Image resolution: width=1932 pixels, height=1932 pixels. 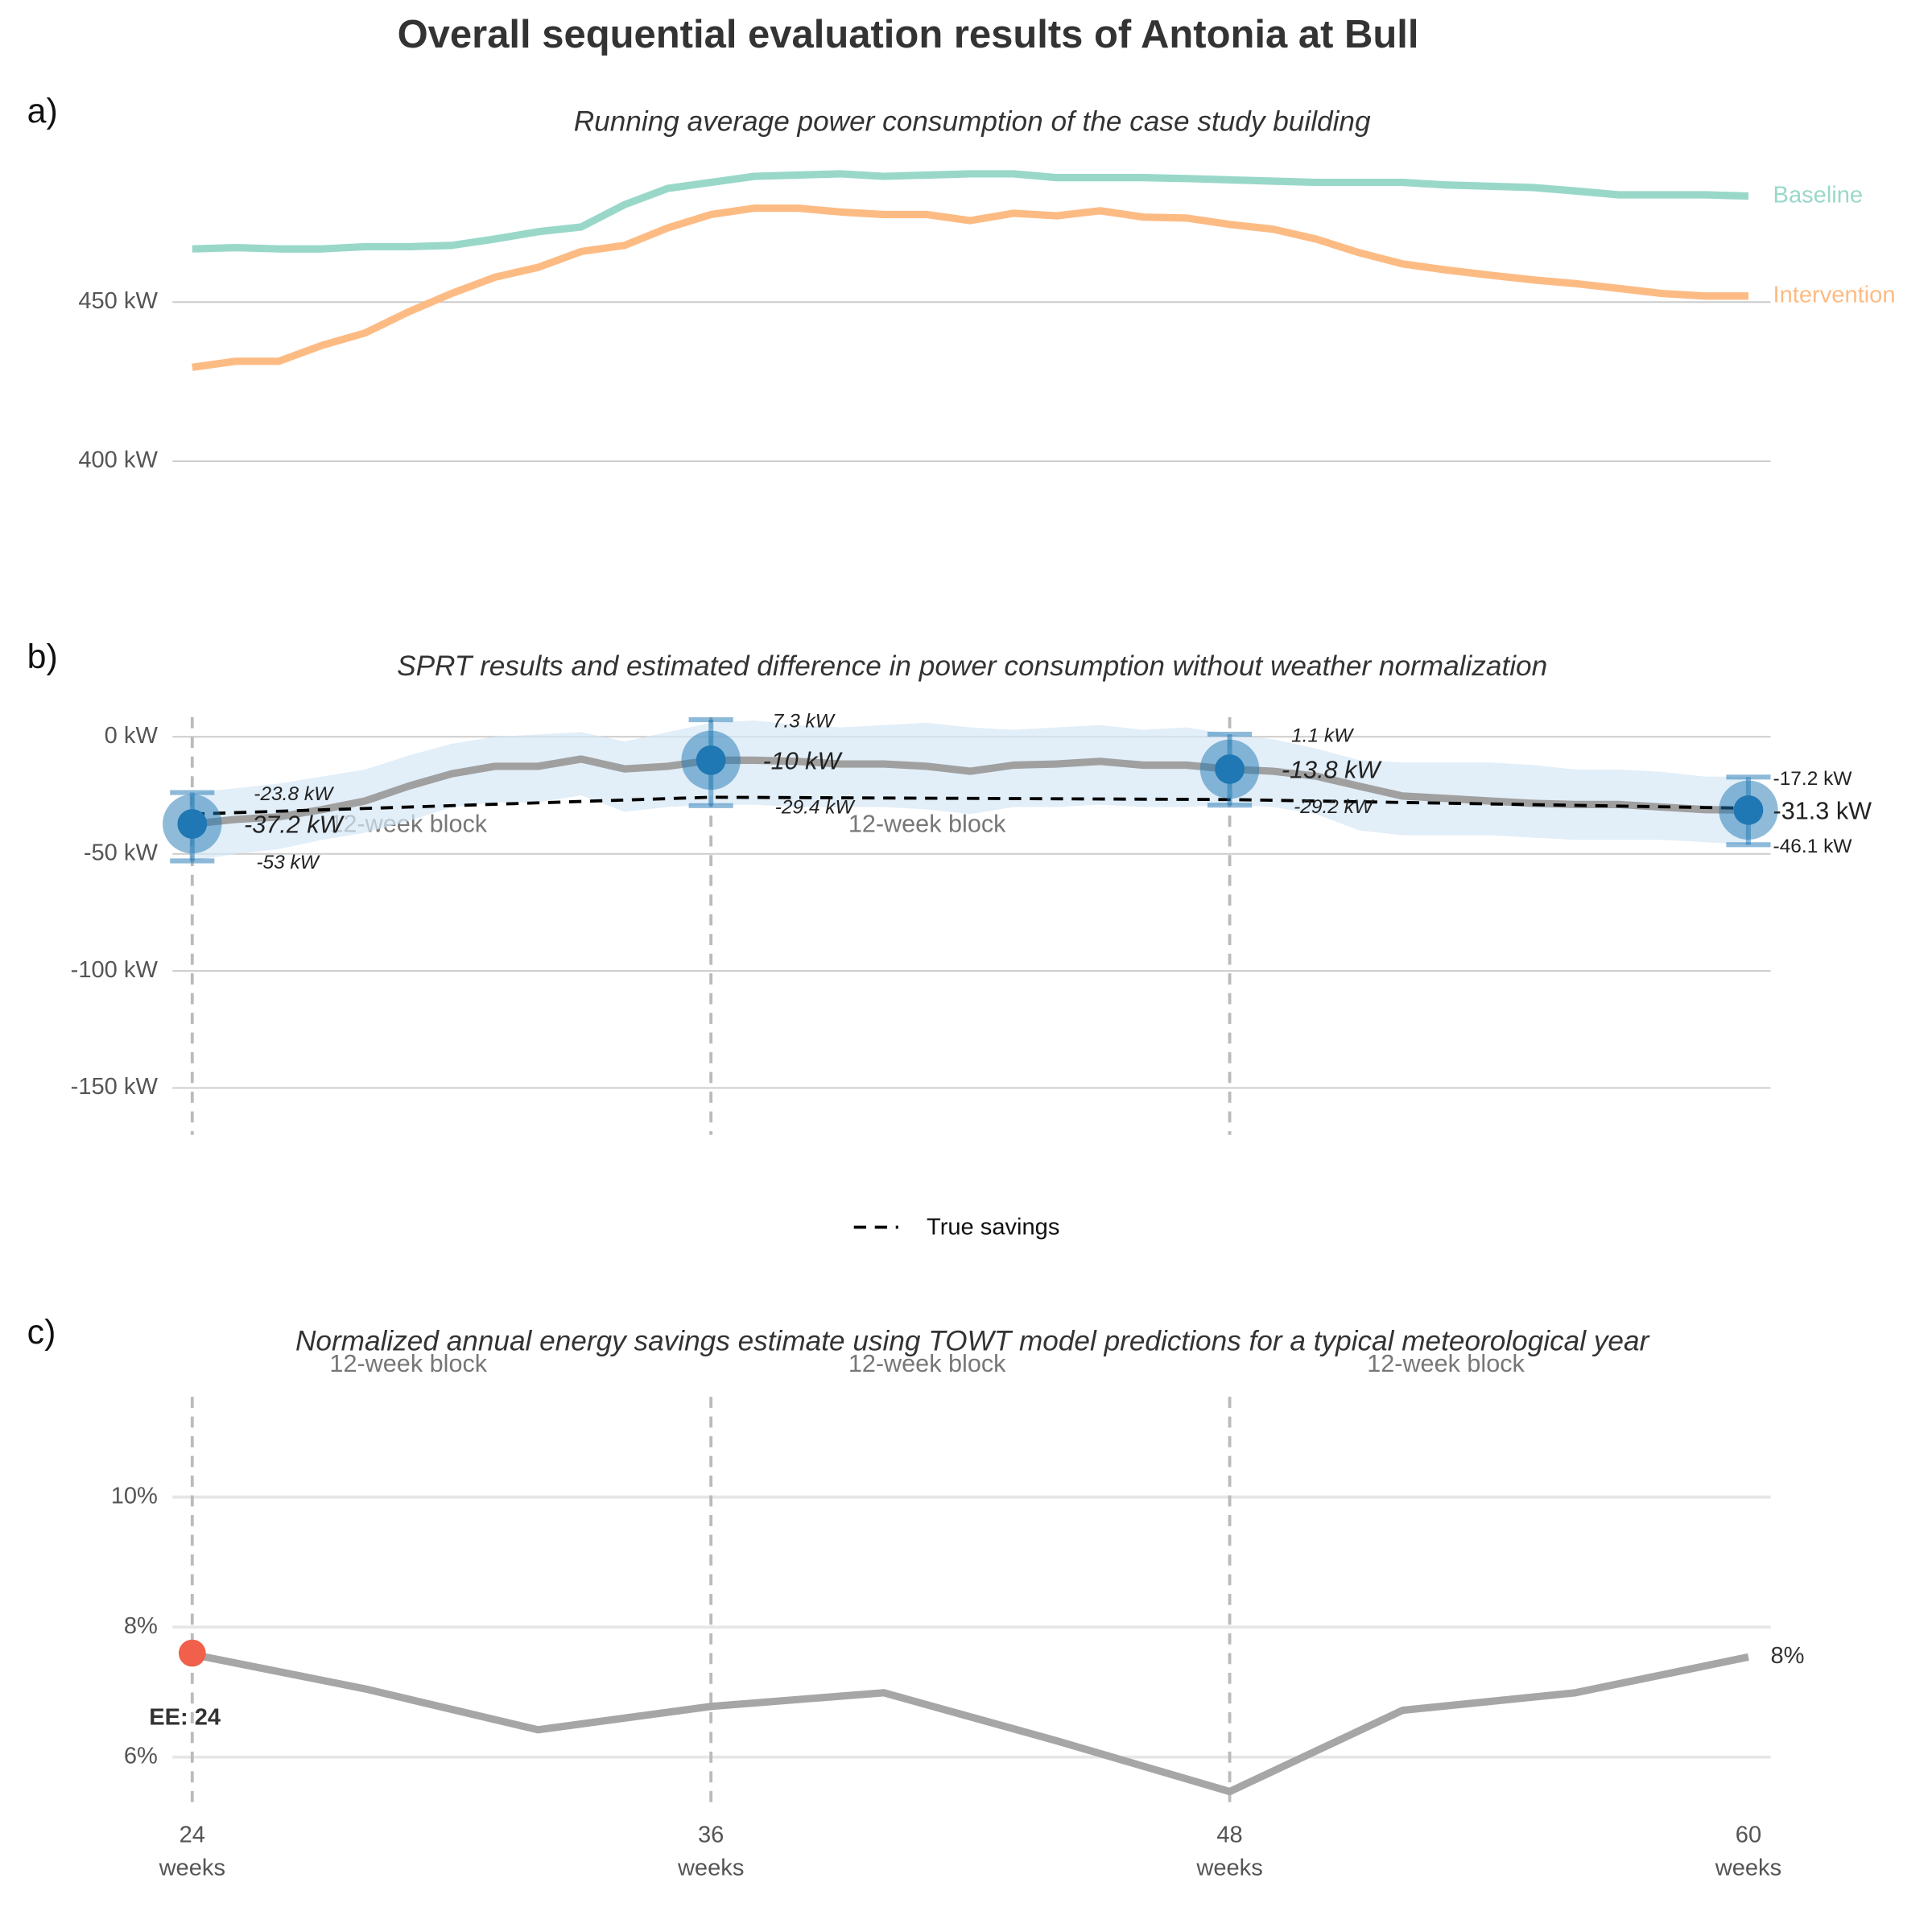 I want to click on y-tick-label: 0 kW, so click(x=132, y=736).